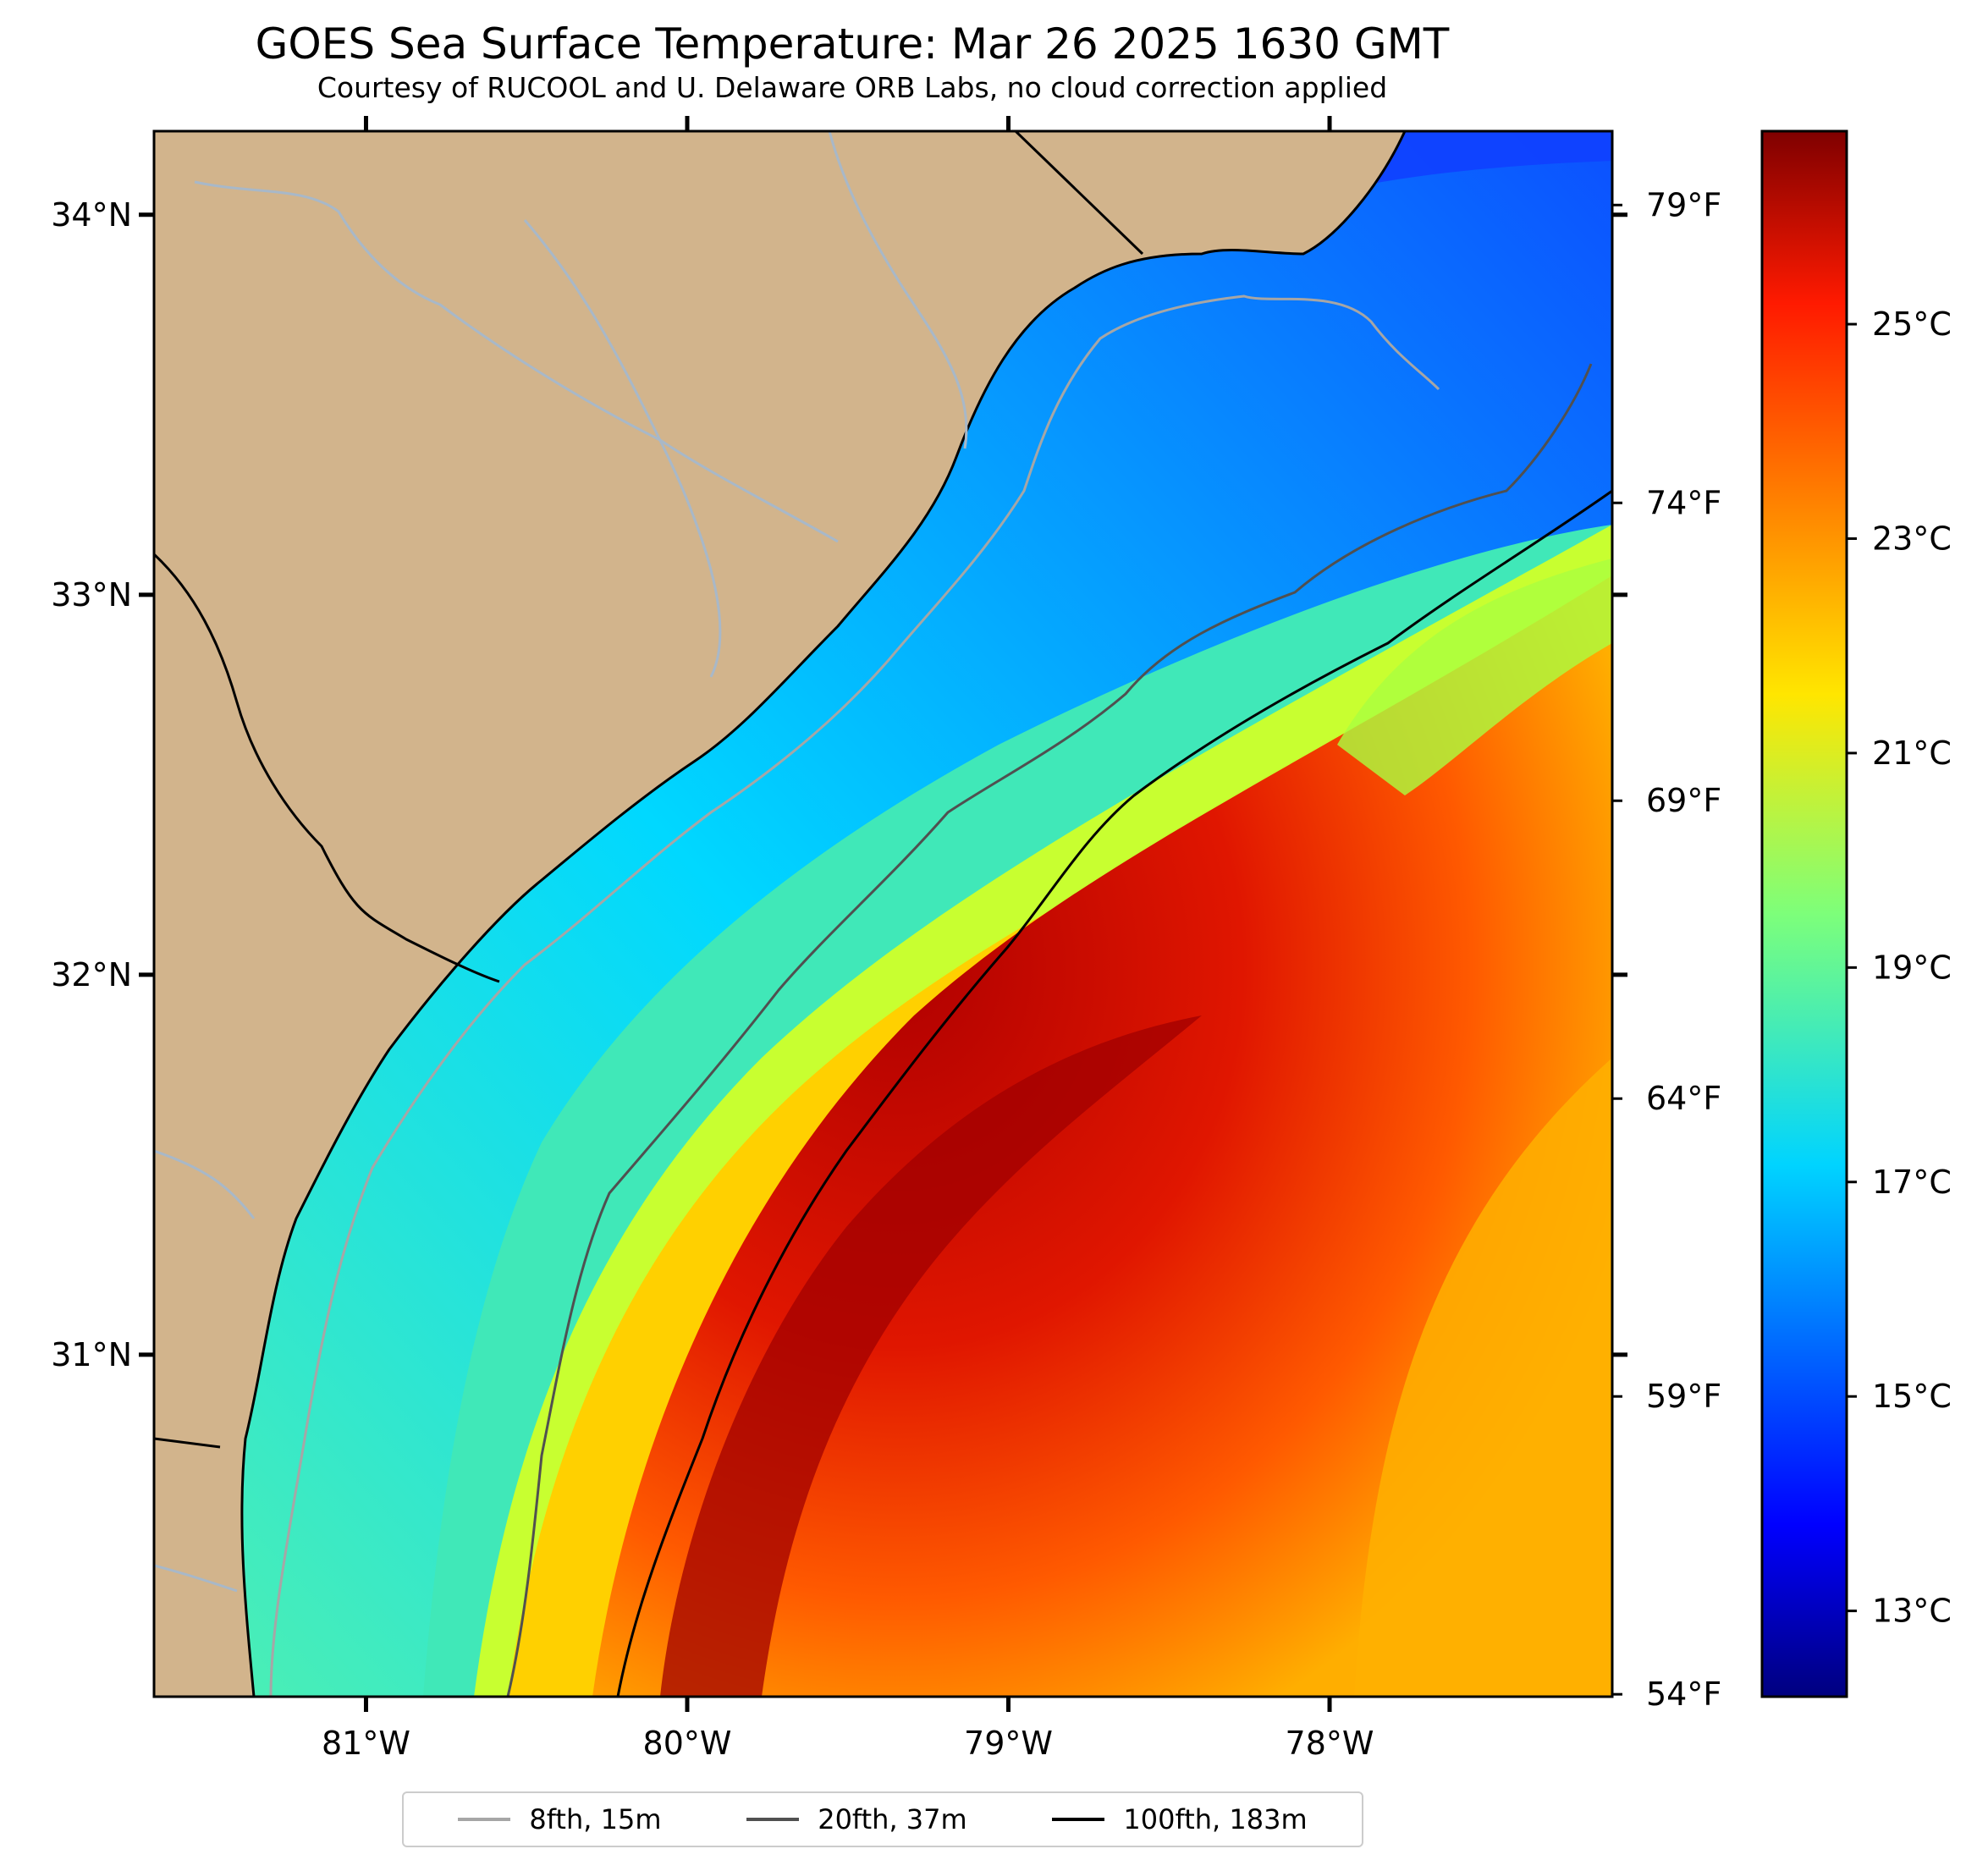  I want to click on legend-item-8fth: 8fth, 15m, so click(559, 1819).